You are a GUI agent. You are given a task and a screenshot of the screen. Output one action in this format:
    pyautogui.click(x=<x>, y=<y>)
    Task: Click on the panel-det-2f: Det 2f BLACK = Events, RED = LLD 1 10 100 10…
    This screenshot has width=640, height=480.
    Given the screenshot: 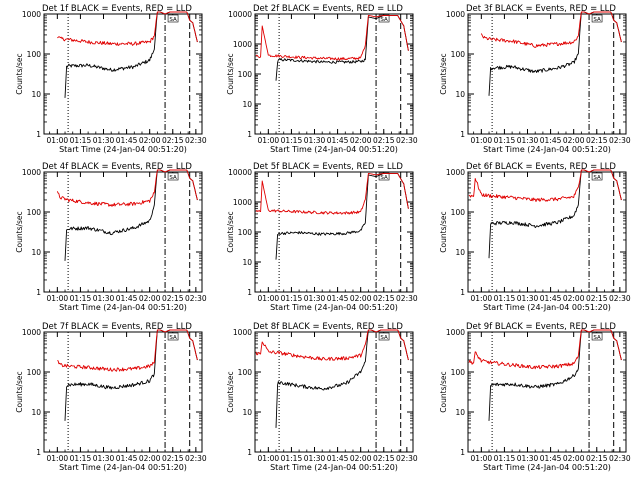 What is the action you would take?
    pyautogui.click(x=322, y=79)
    